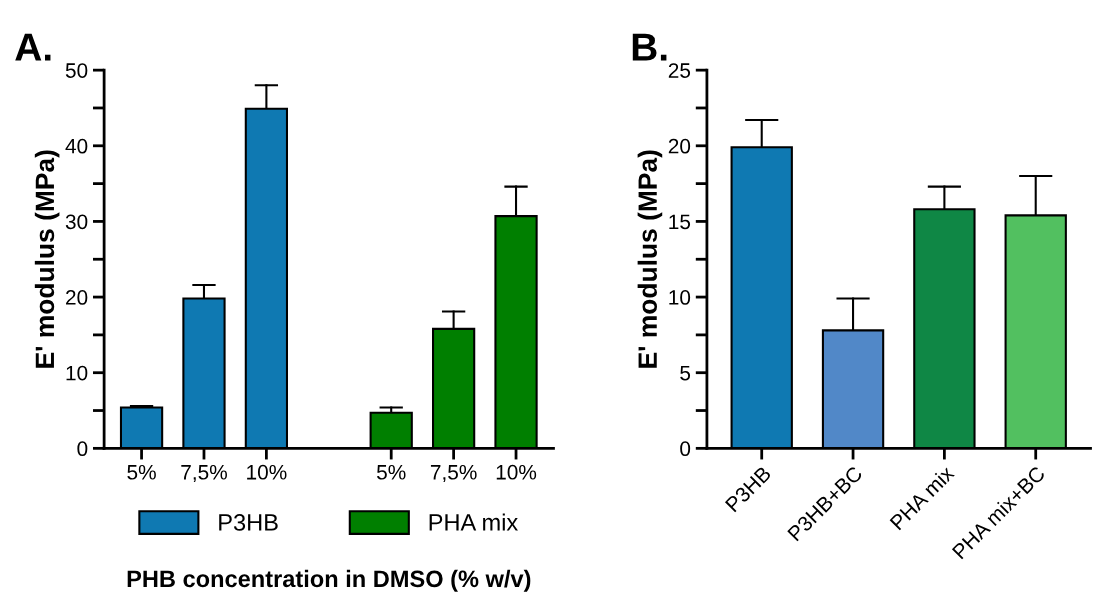  Describe the element at coordinates (76, 146) in the screenshot. I see `y-tick-label: 40` at that location.